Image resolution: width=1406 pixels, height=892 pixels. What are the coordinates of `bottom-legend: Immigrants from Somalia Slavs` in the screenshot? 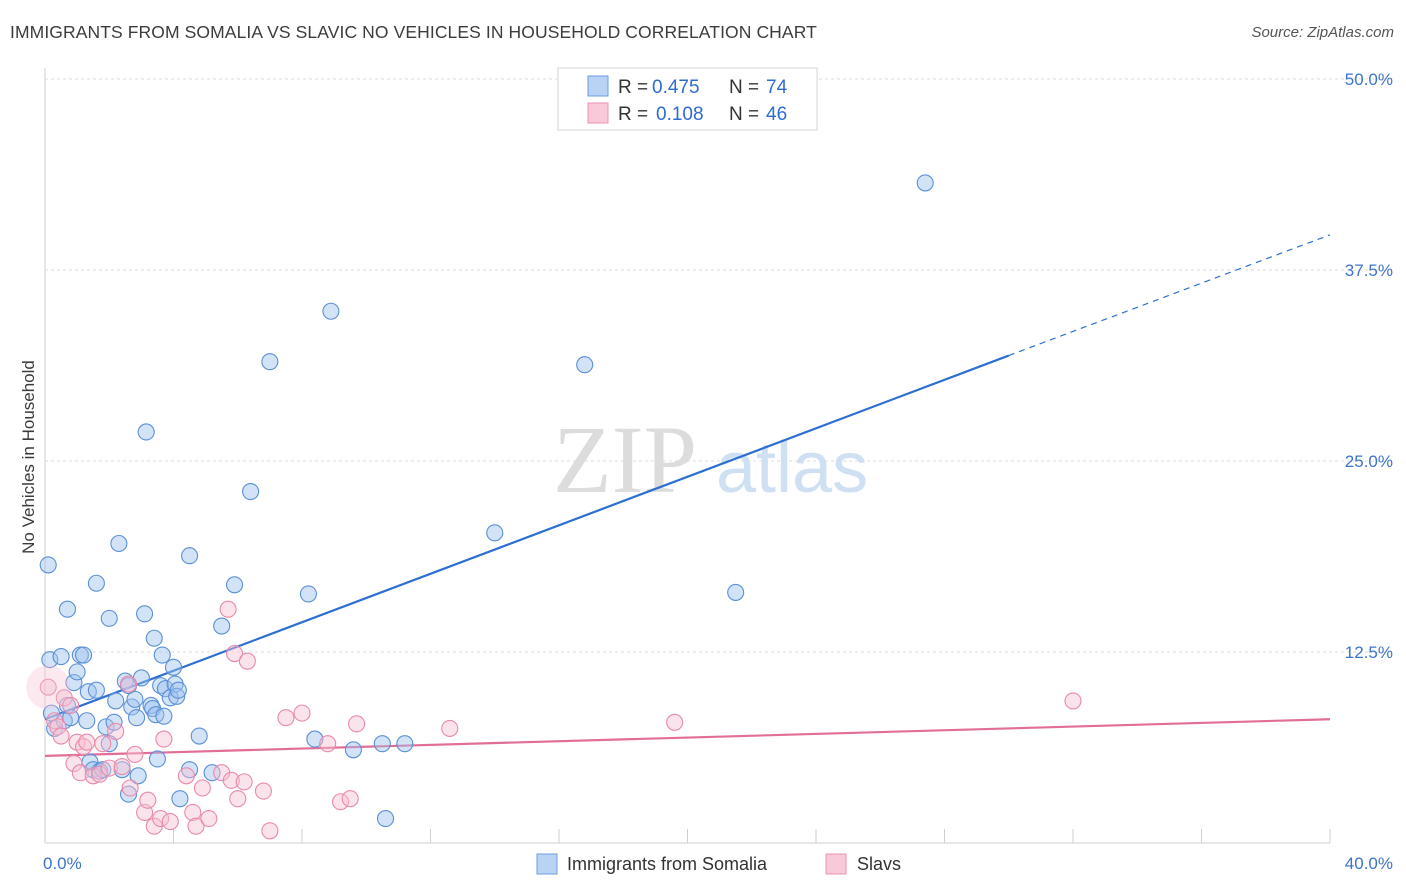 It's located at (718, 864).